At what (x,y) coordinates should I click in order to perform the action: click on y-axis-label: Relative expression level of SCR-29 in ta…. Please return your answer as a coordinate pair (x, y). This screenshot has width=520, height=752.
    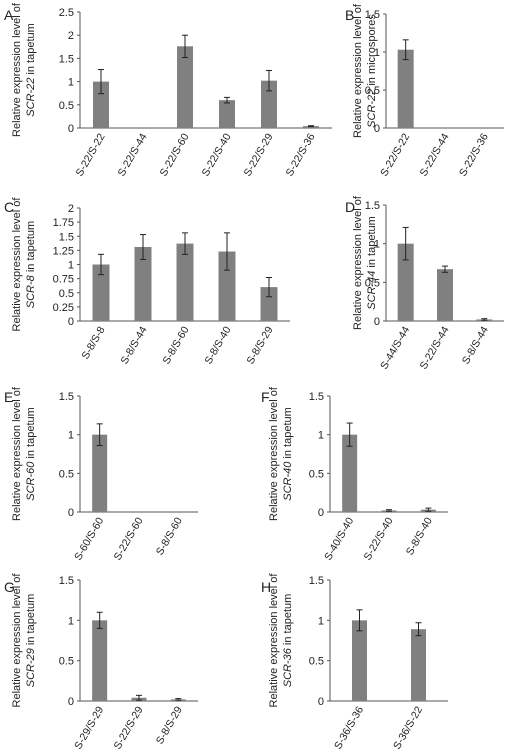
    Looking at the image, I should click on (24, 640).